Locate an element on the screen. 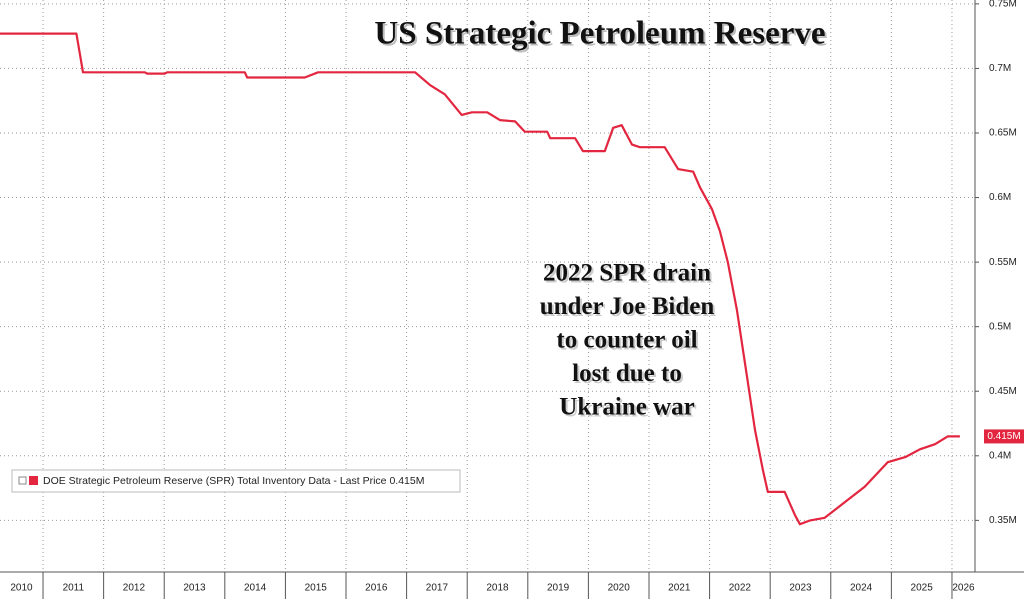 The width and height of the screenshot is (1024, 599). annotation-shadow: 2022 SPR drain is located at coordinates (629, 275).